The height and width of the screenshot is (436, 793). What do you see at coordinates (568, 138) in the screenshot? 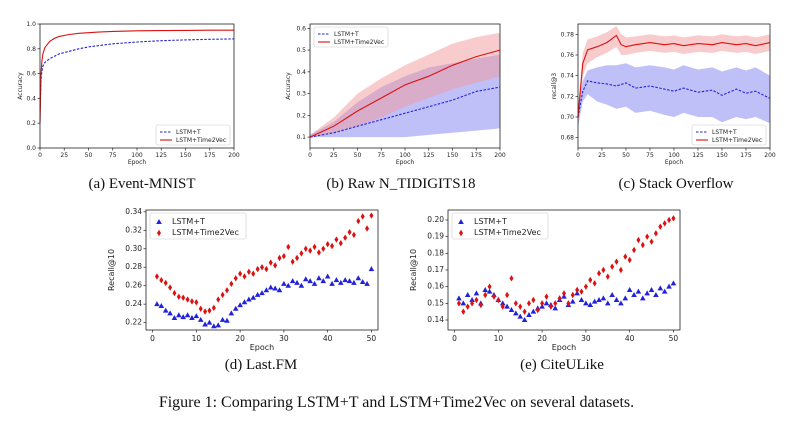
I see `y-tick-label: 0.68` at bounding box center [568, 138].